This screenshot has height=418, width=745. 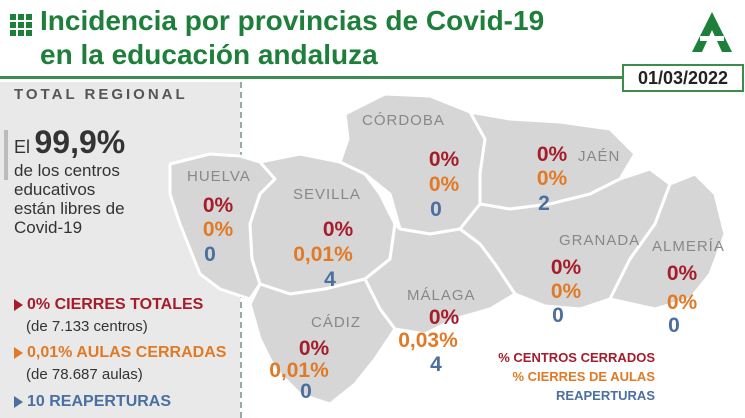 I want to click on province-name-cordoba: CÓRDOBA, so click(x=403, y=120).